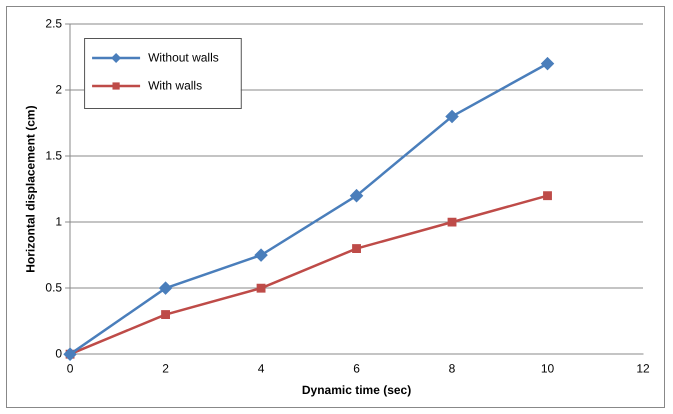 The width and height of the screenshot is (673, 414). Describe the element at coordinates (58, 353) in the screenshot. I see `y-tick-label: 0` at that location.